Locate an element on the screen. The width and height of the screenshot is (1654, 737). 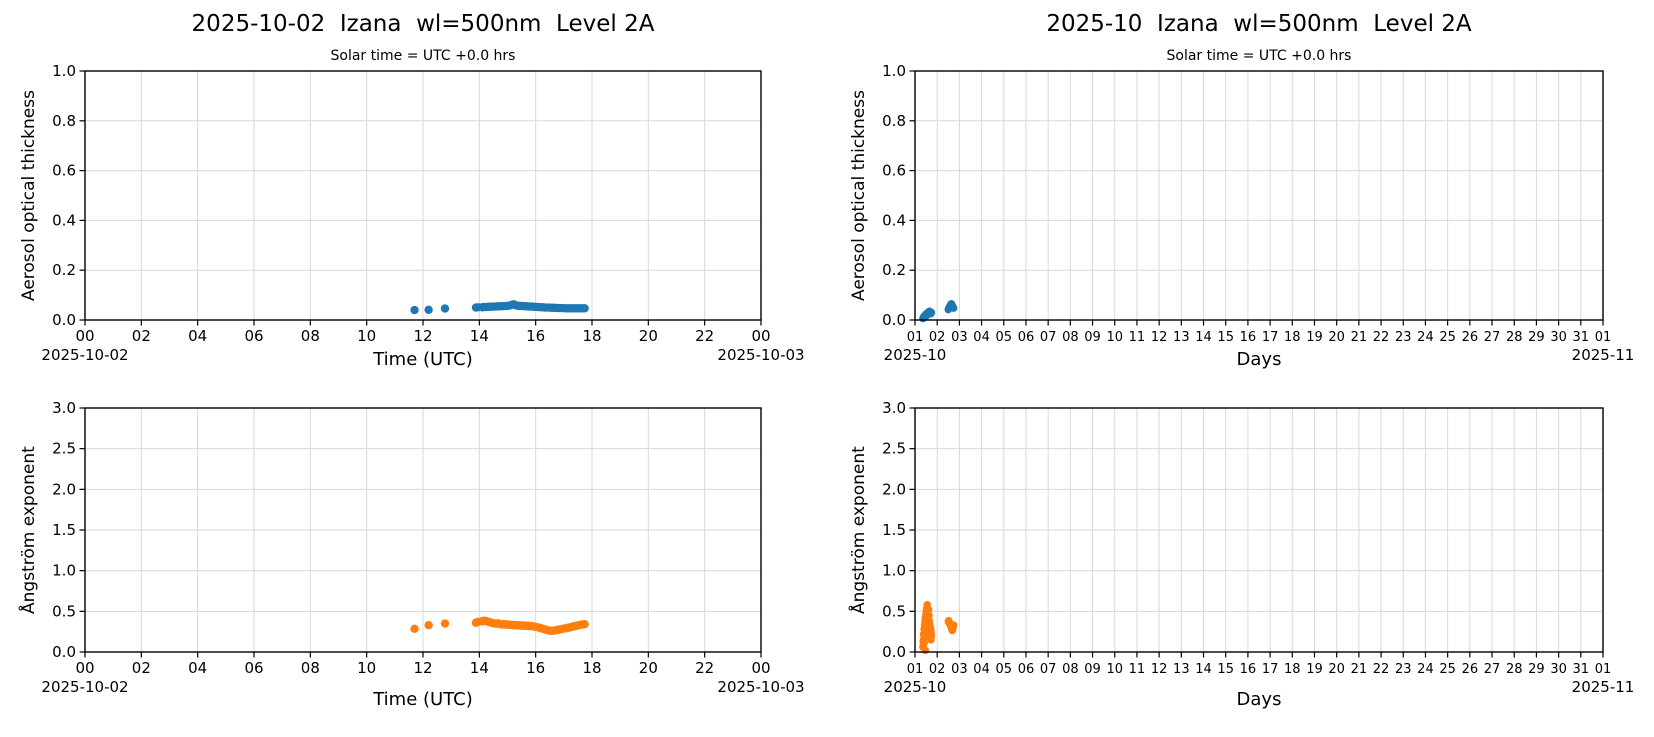
y-tick-label: 0.6 is located at coordinates (894, 171).